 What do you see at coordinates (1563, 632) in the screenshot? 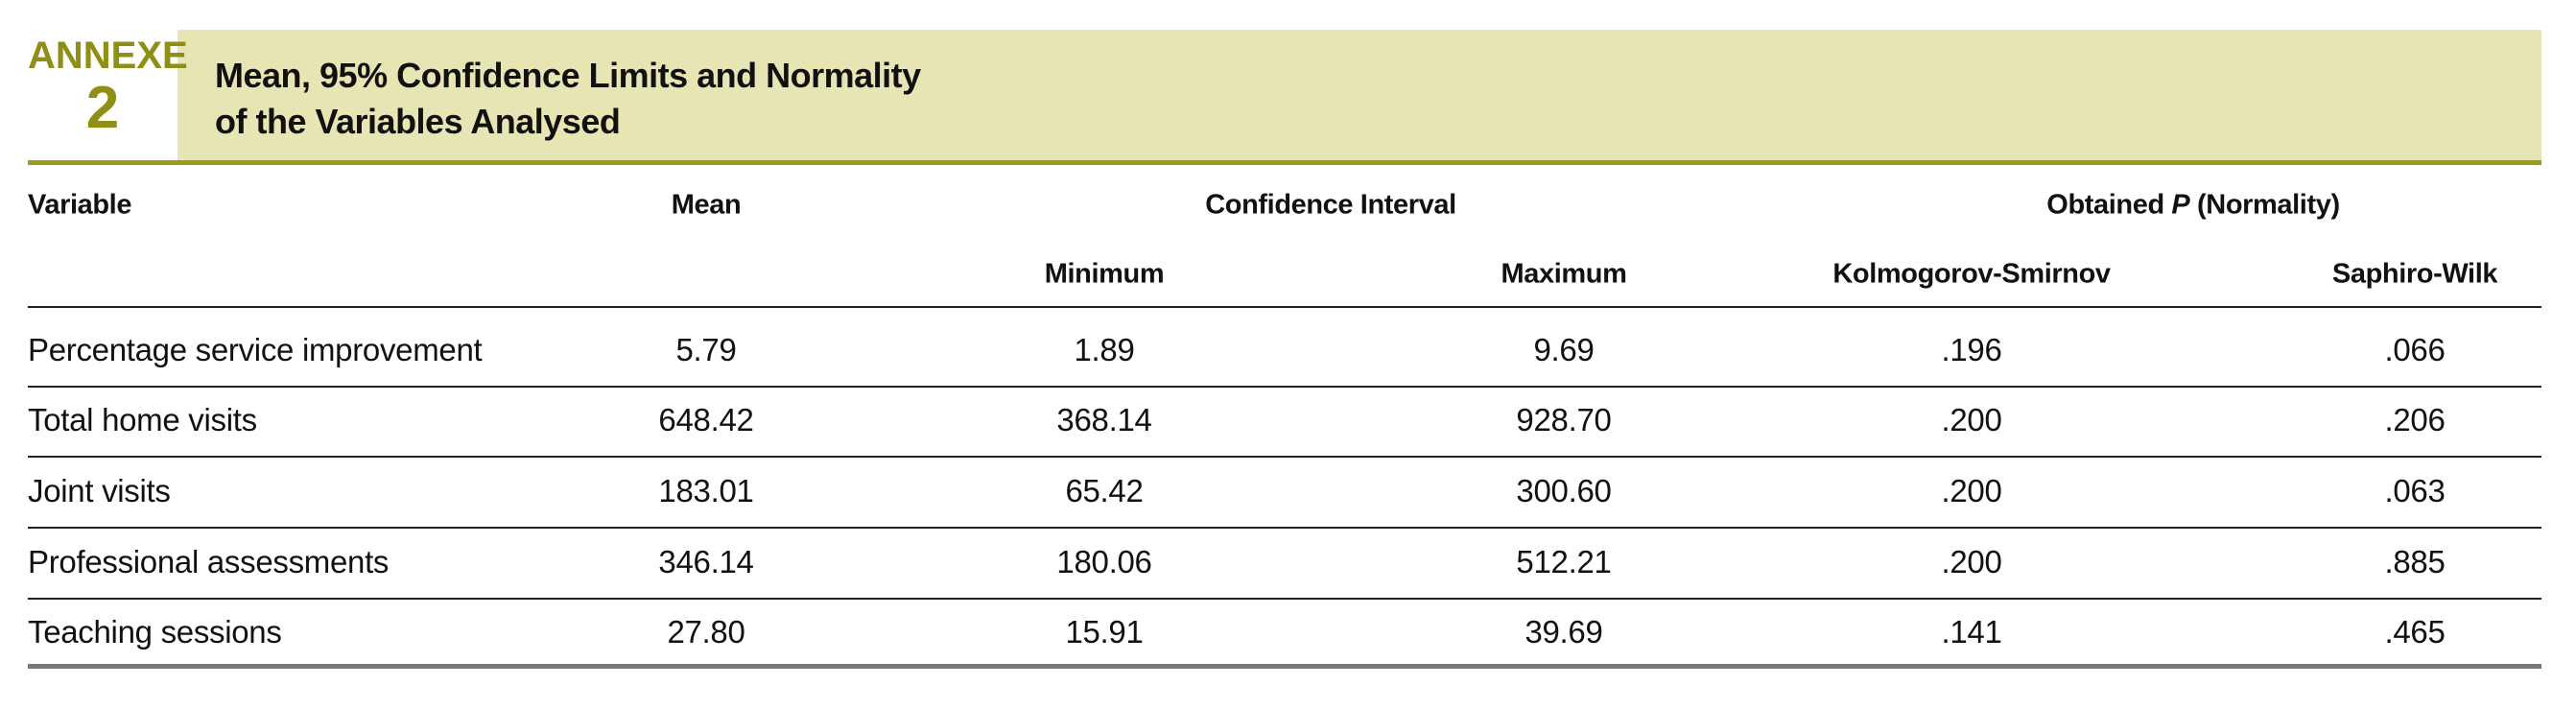
I see `cell-value: 39.69` at bounding box center [1563, 632].